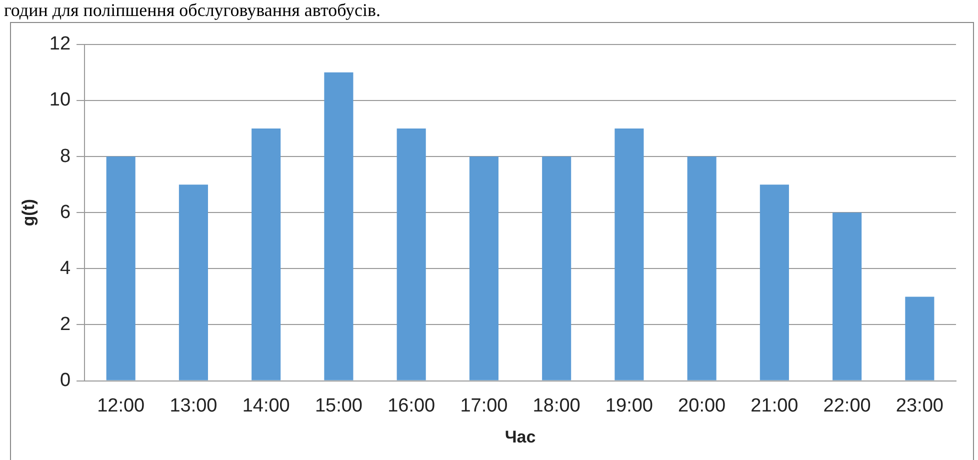 The width and height of the screenshot is (978, 460). What do you see at coordinates (65, 381) in the screenshot?
I see `y-tick-label: 0` at bounding box center [65, 381].